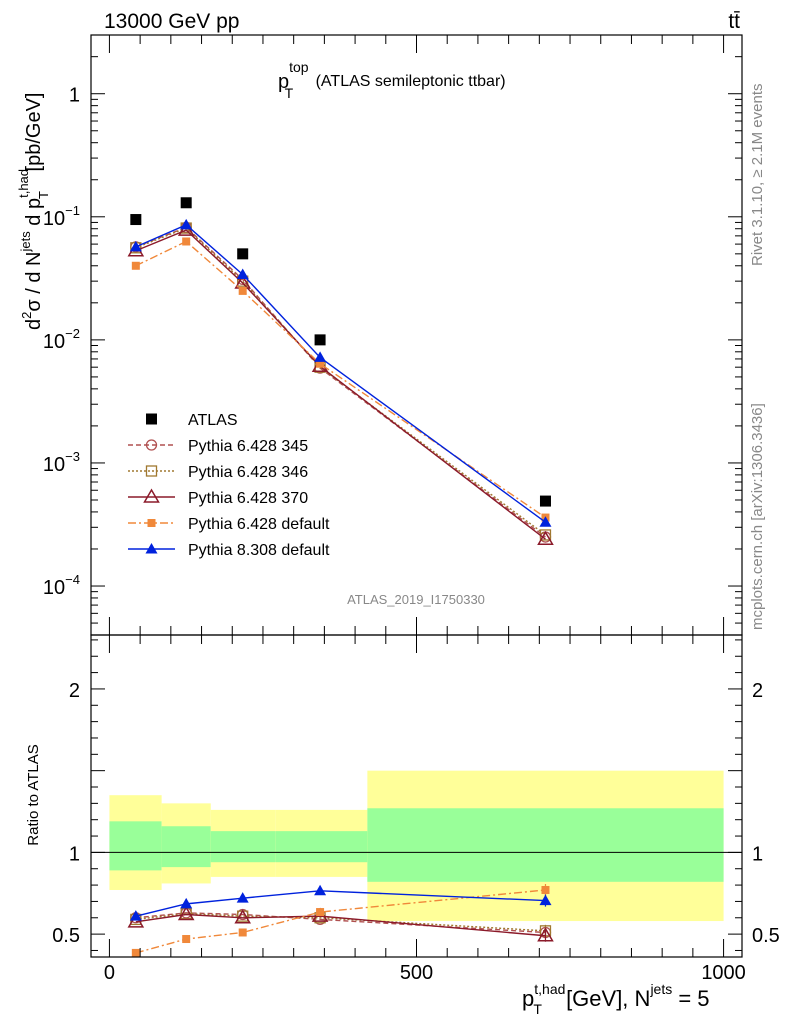 The height and width of the screenshot is (1024, 786). I want to click on legend-label-atlas: ATLAS, so click(213, 420).